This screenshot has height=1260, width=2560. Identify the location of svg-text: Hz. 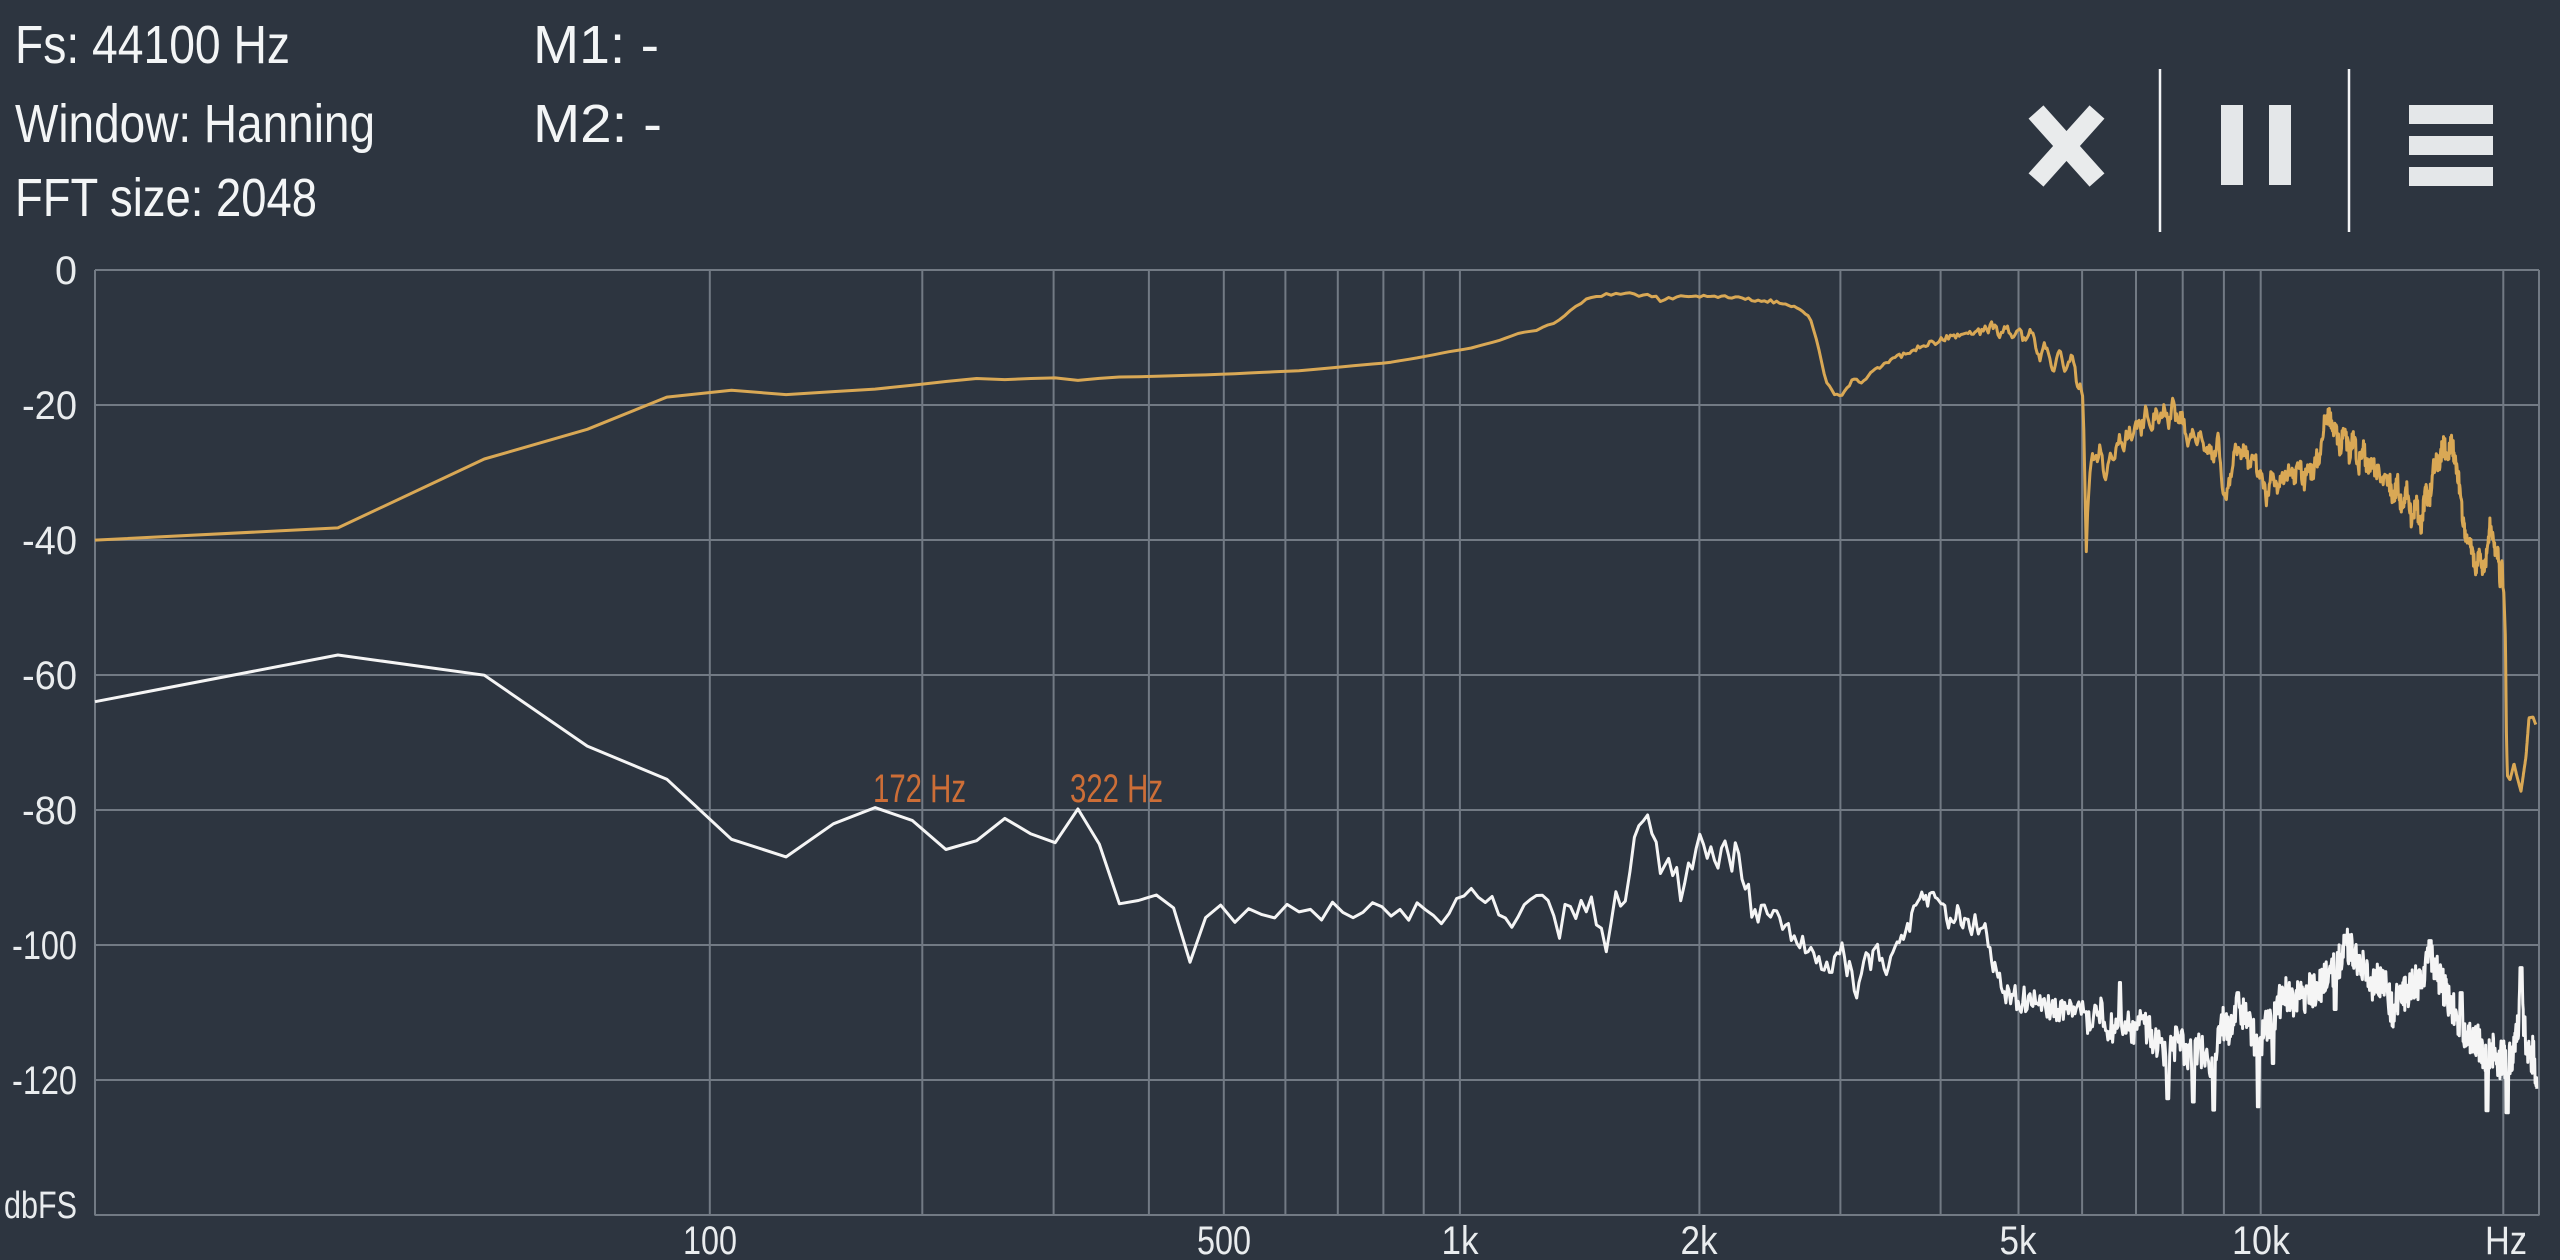
(2506, 1239).